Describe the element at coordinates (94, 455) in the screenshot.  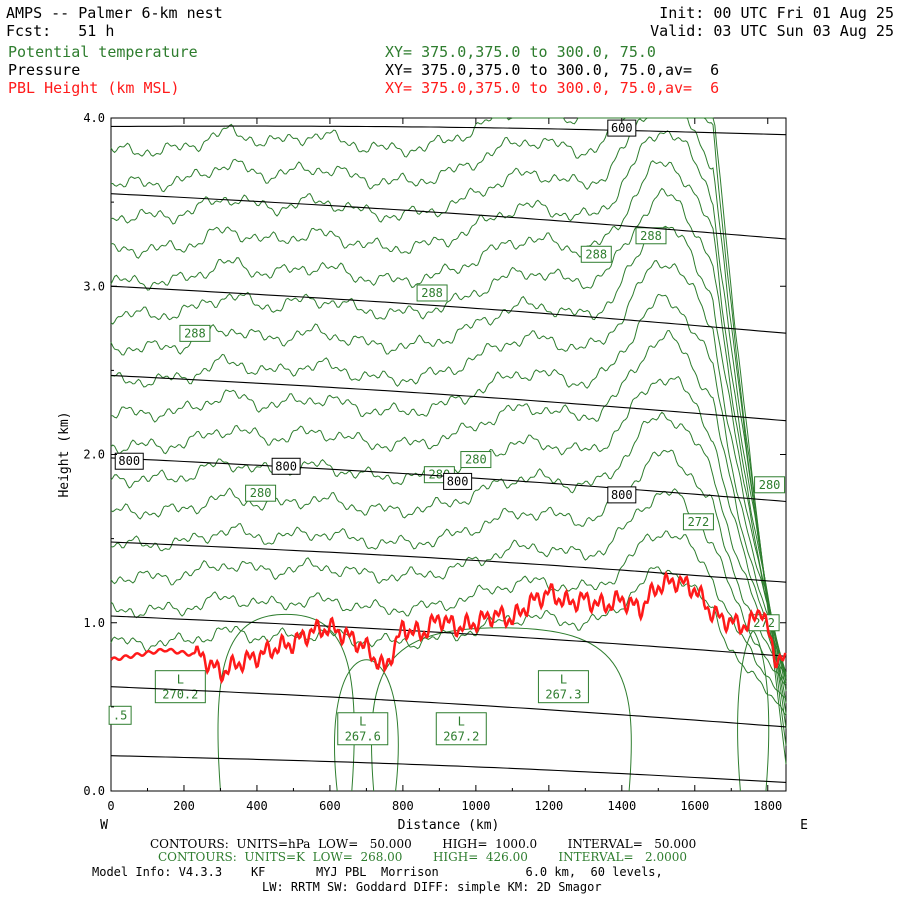
I see `y-tick-label: 2.0` at that location.